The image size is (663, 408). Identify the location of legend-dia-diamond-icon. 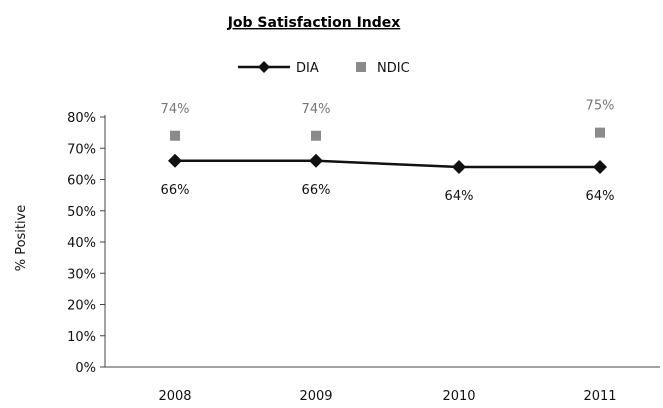
(264, 67).